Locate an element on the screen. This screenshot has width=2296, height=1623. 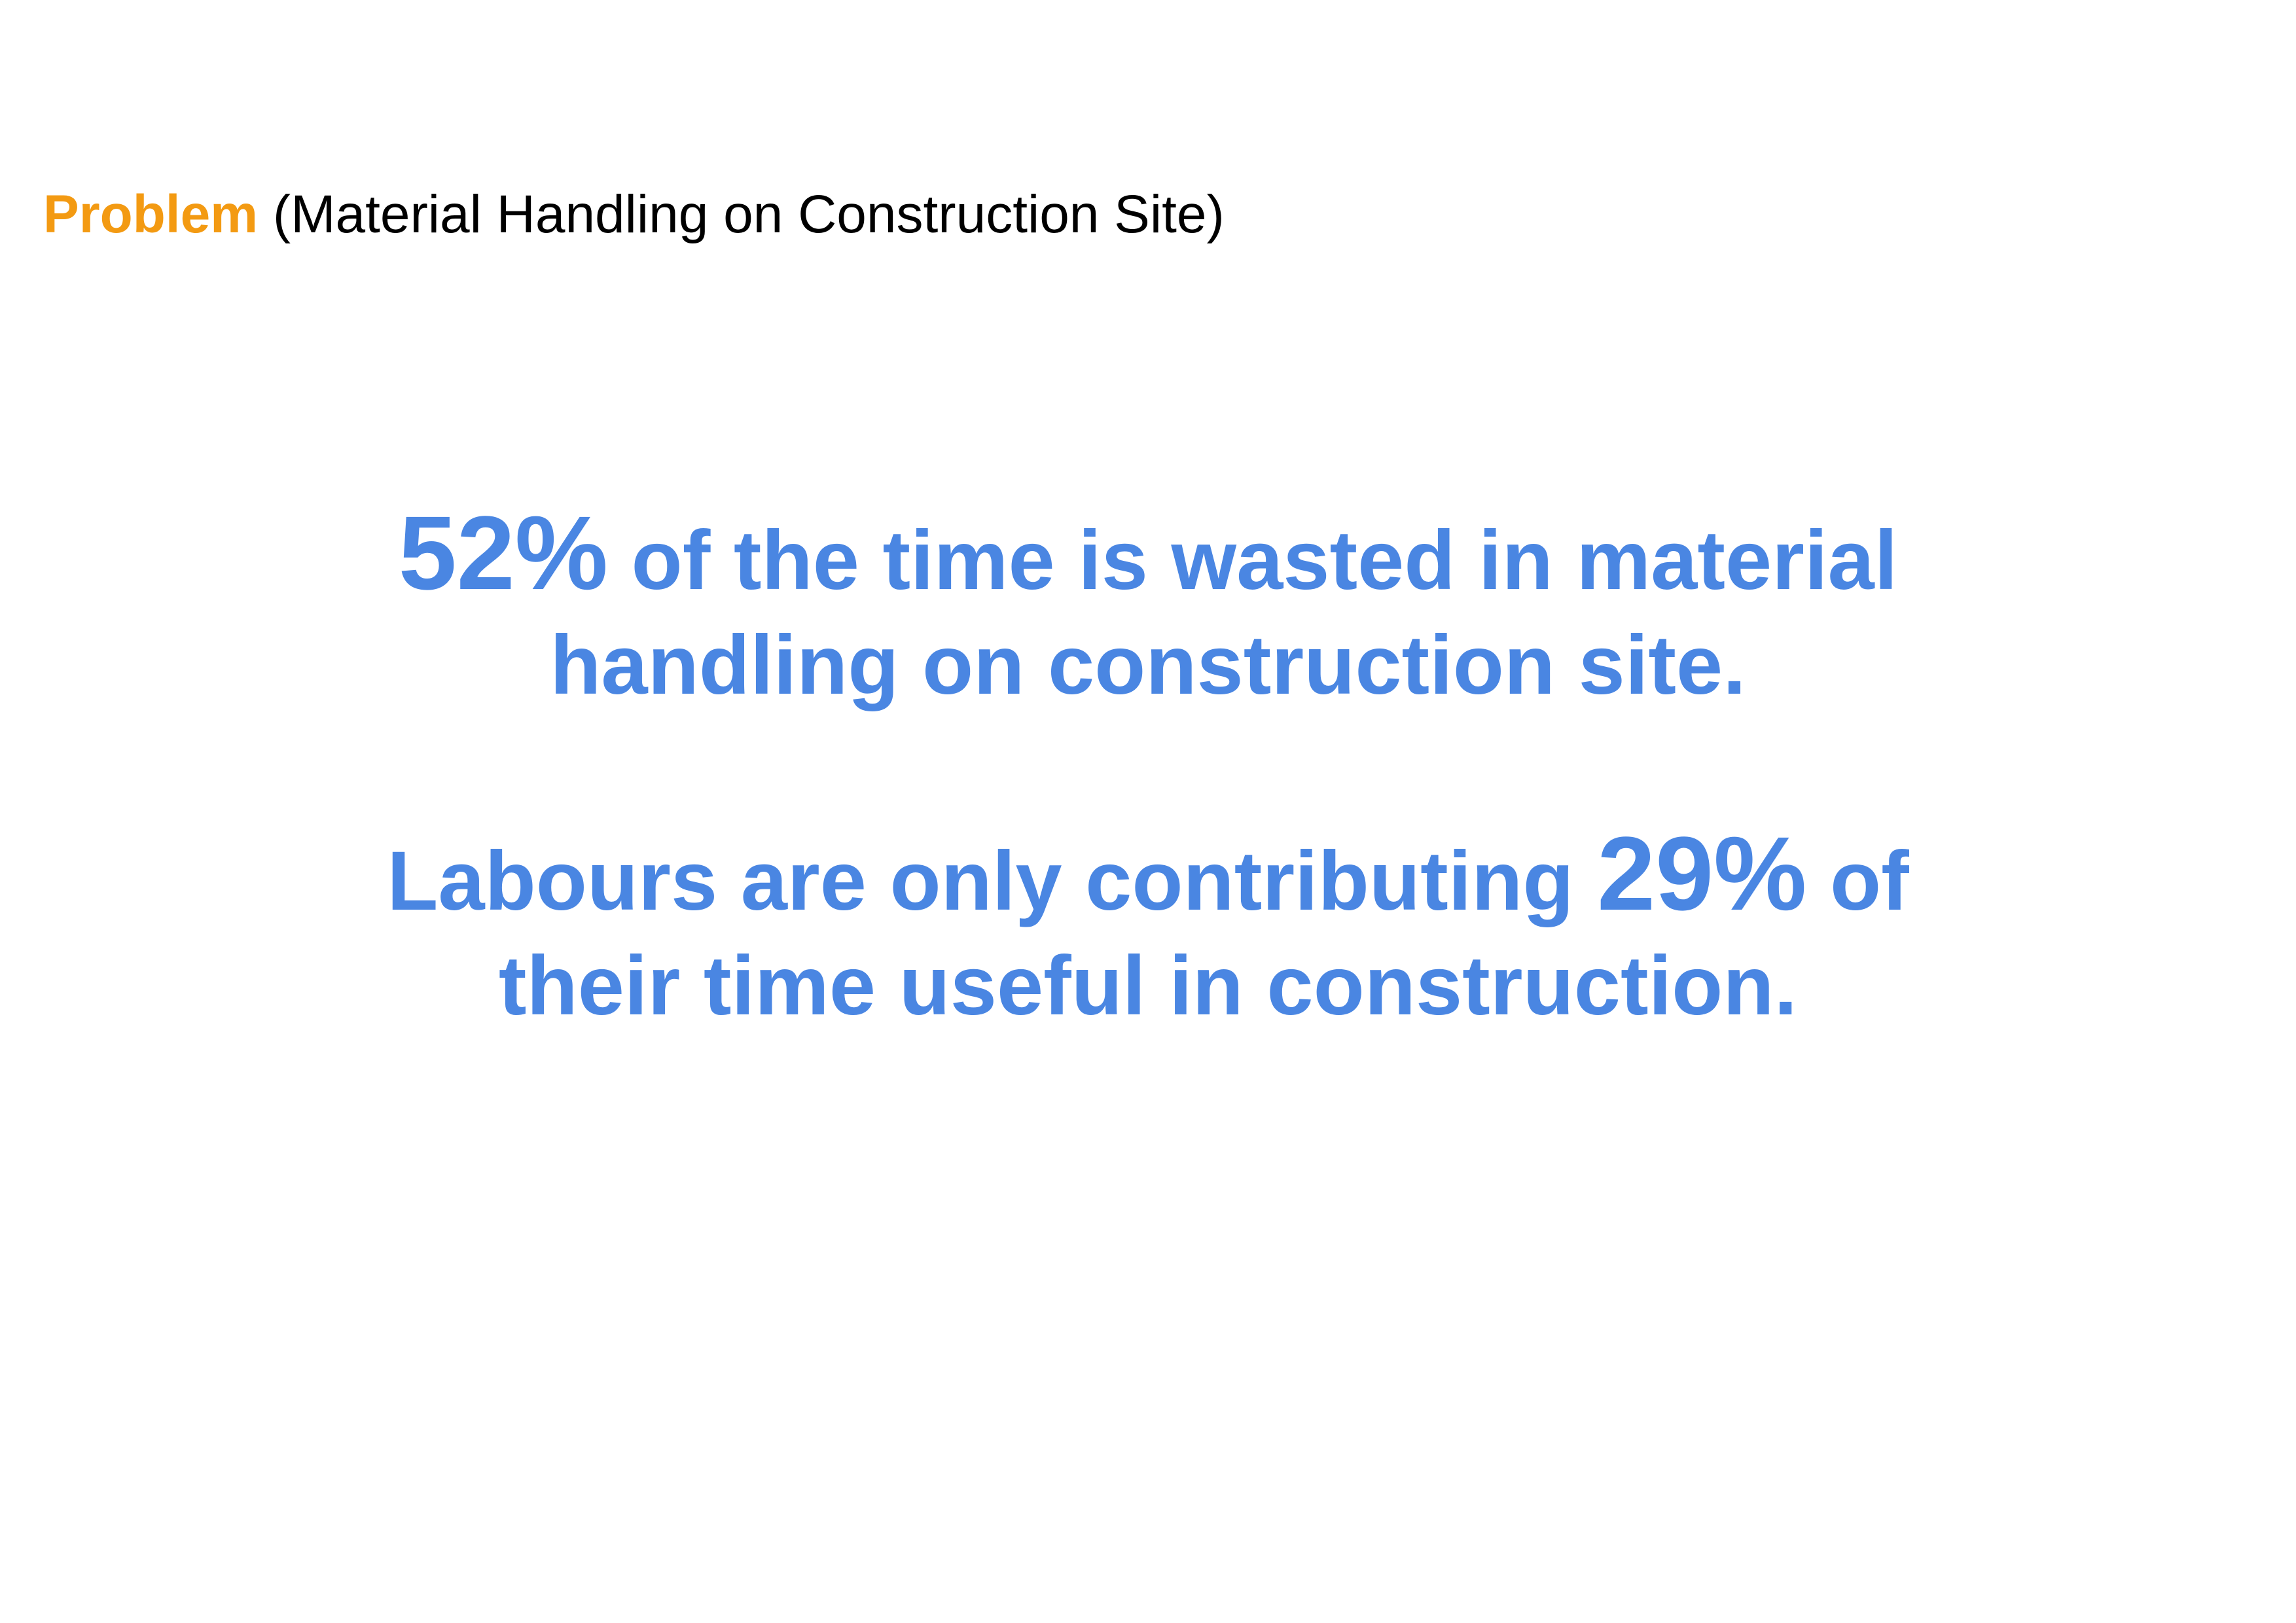
header-subtitle: (Material Handling on Construction Site) is located at coordinates (748, 214).